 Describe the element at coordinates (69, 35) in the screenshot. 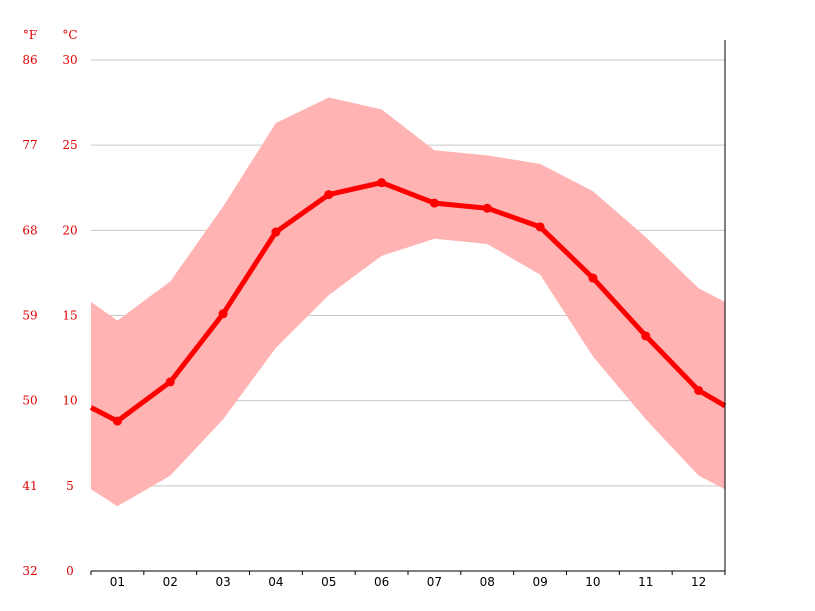

I see `celsius-unit-label: °C` at that location.